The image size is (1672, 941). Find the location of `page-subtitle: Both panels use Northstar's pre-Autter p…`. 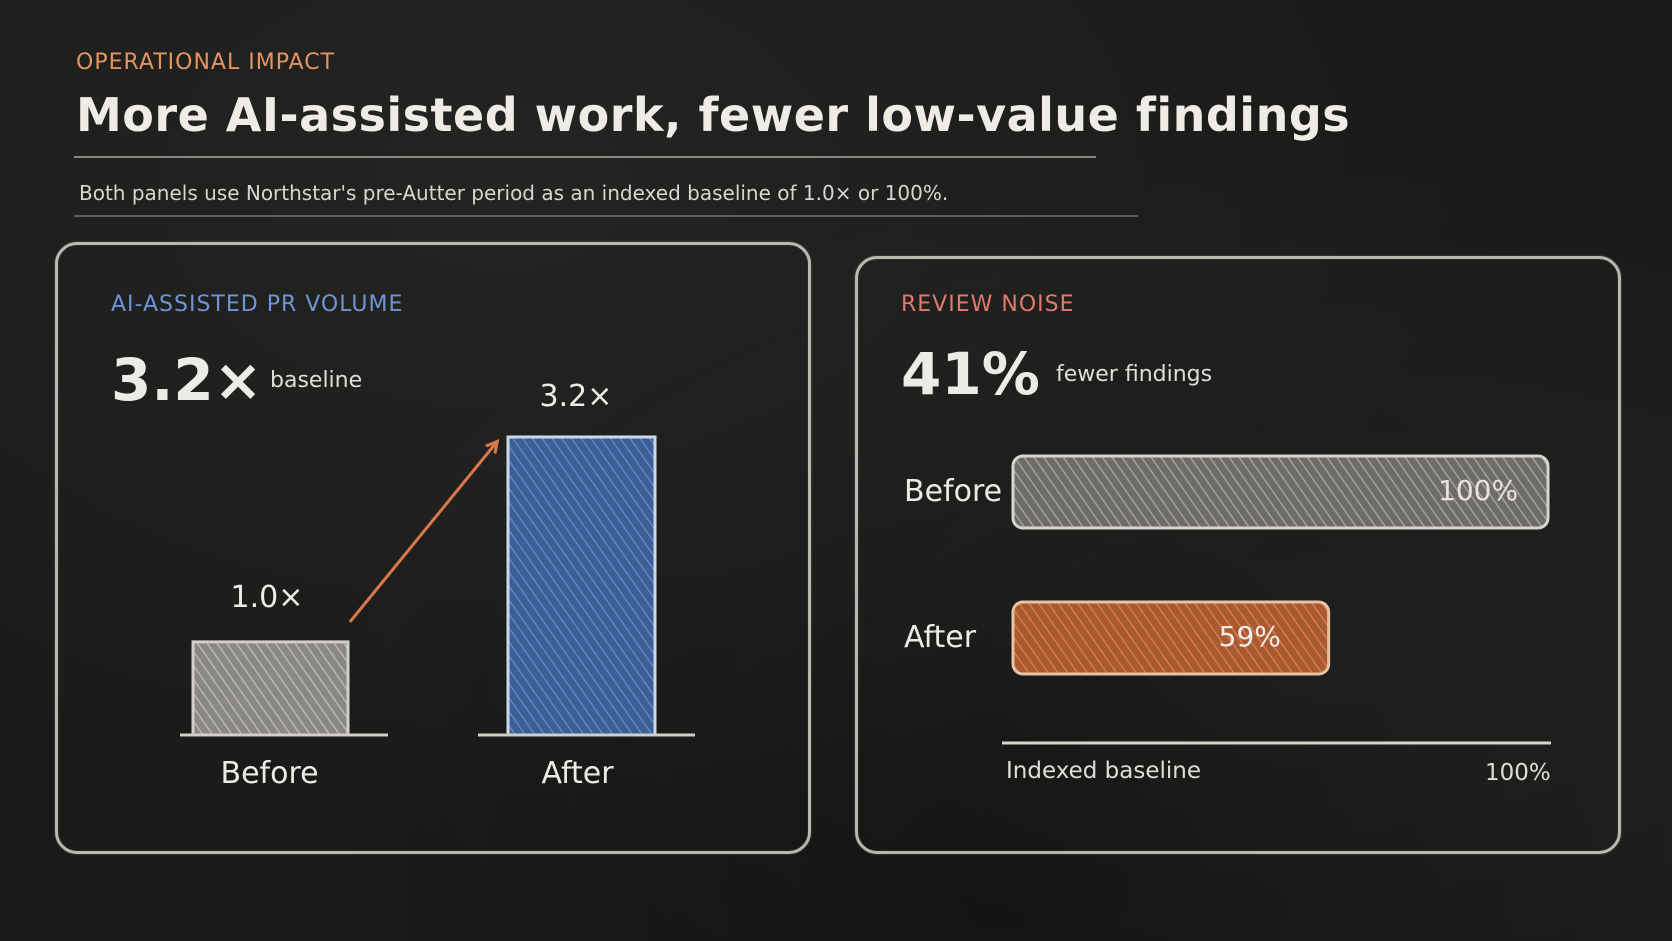

page-subtitle: Both panels use Northstar's pre-Autter p… is located at coordinates (514, 193).